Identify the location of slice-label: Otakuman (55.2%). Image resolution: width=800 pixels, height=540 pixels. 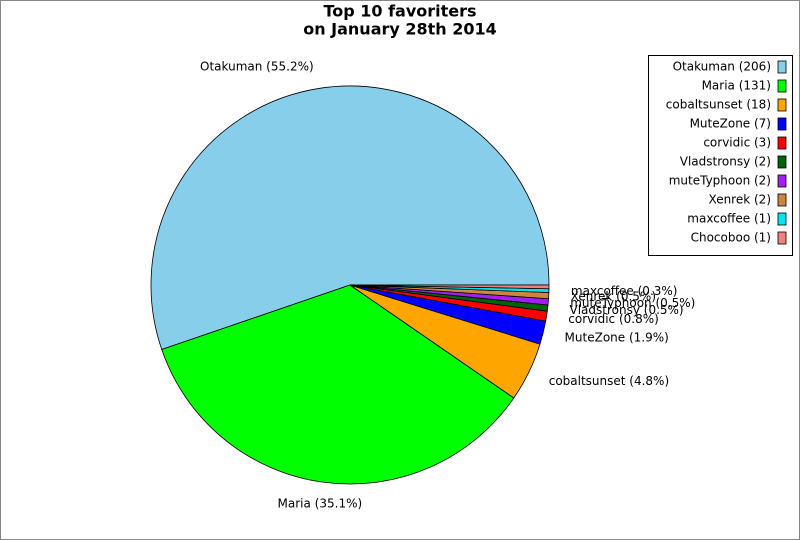
(257, 67).